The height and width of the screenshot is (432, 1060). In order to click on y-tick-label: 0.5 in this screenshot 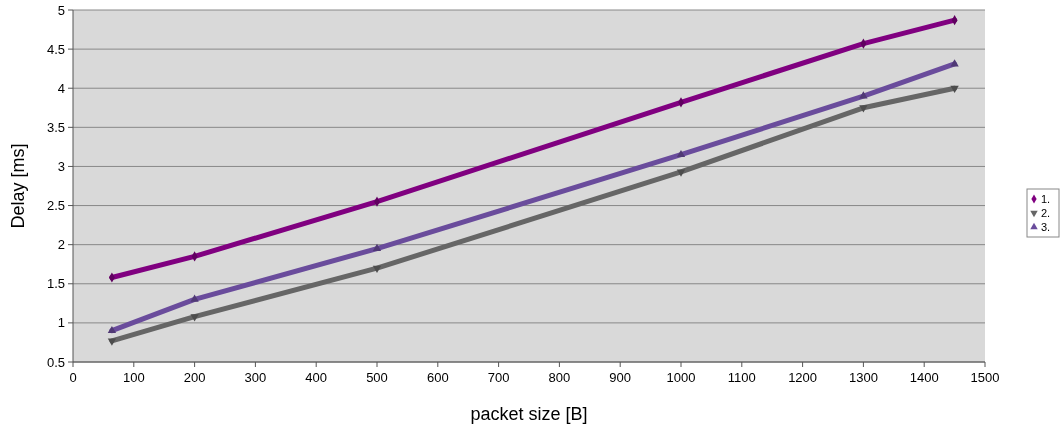, I will do `click(55, 362)`.